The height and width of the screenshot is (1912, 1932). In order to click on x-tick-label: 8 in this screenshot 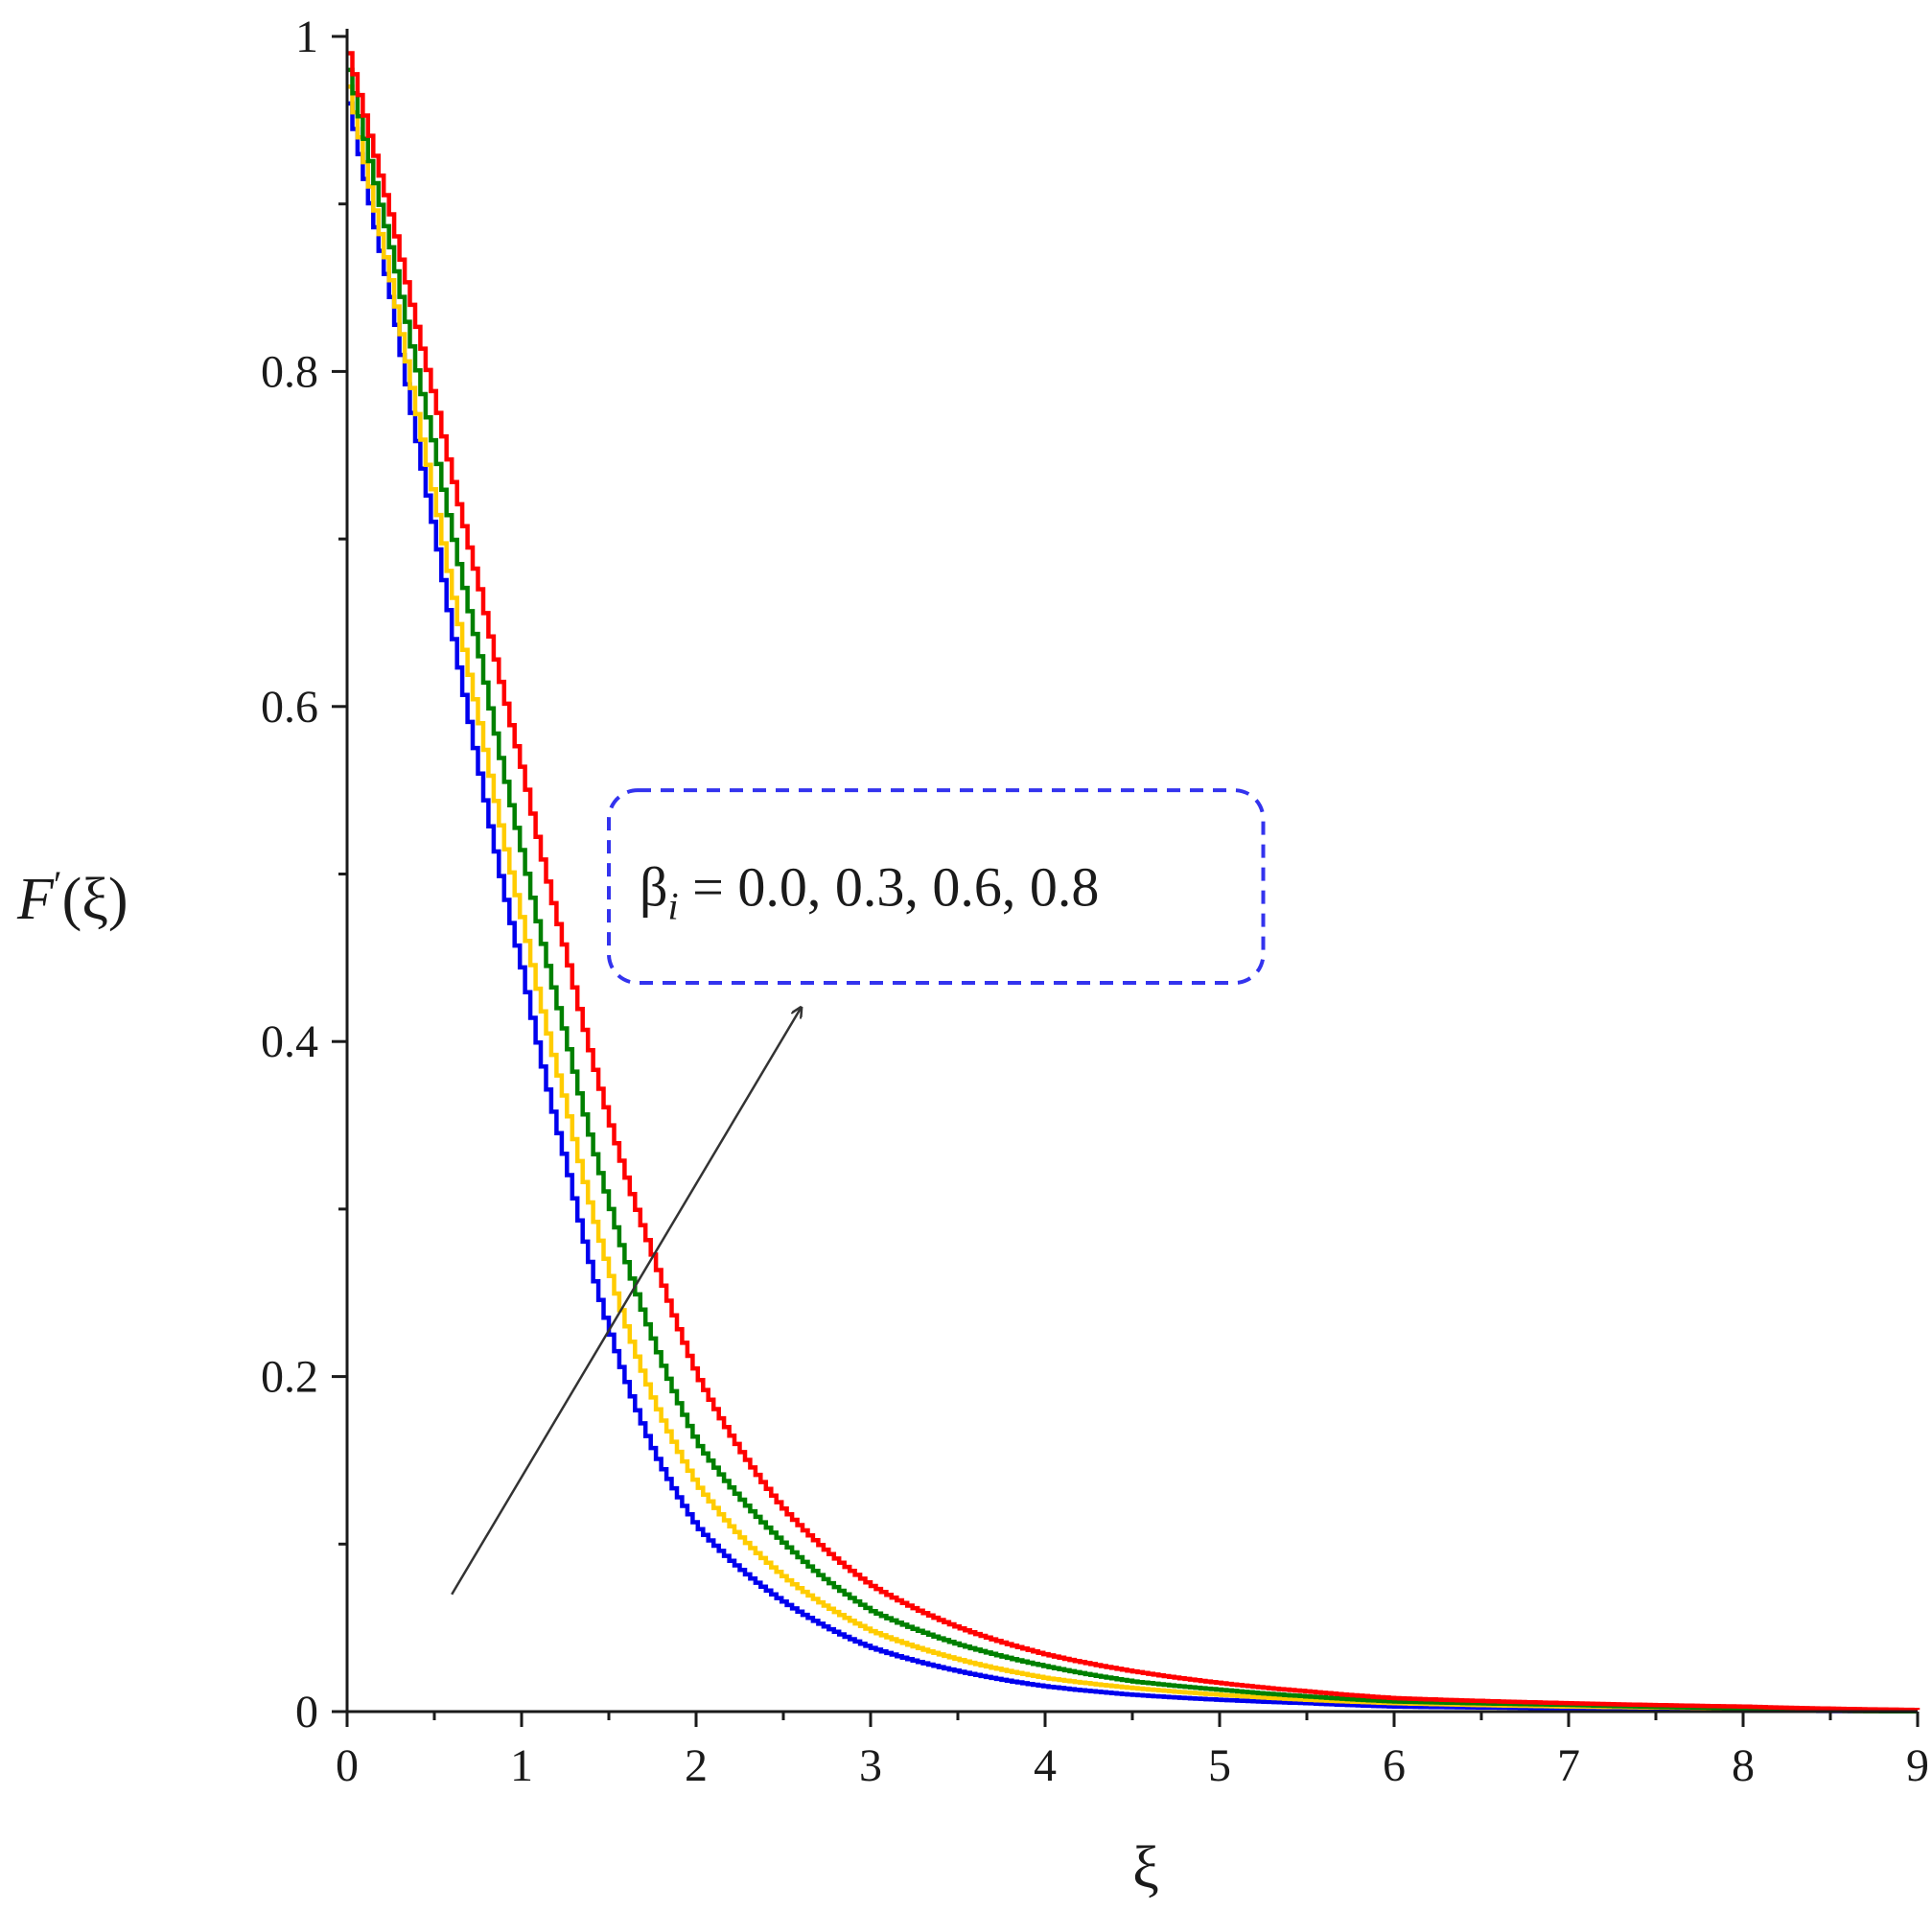, I will do `click(1743, 1765)`.